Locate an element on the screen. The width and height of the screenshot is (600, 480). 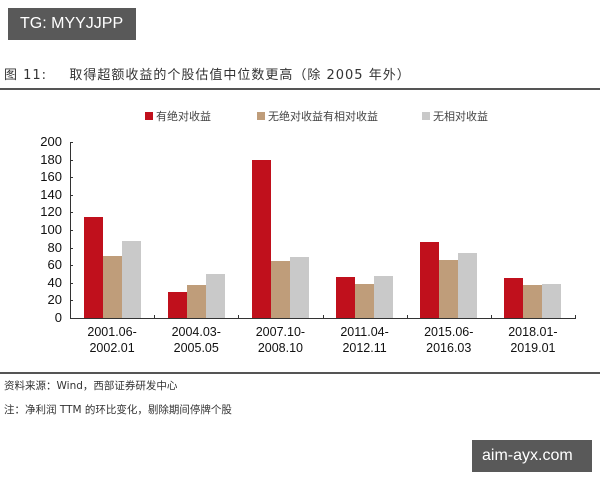
legend-swatch-abs is located at coordinates (149, 116).